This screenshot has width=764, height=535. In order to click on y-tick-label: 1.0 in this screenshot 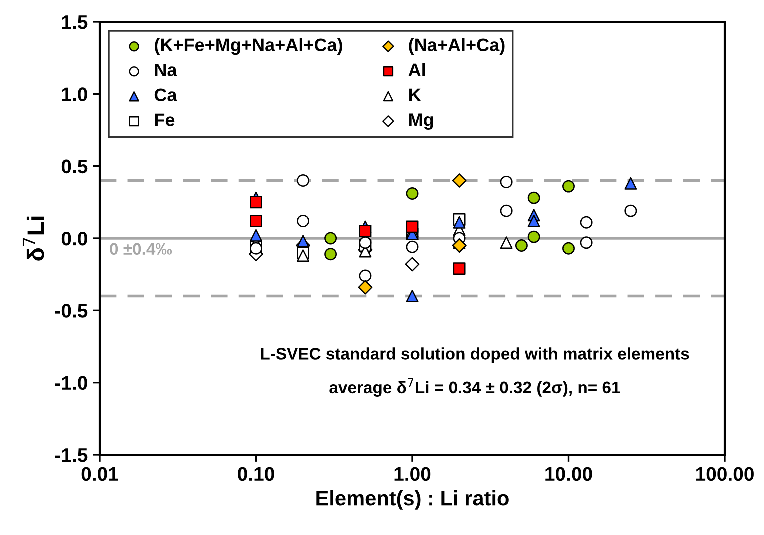, I will do `click(75, 95)`.